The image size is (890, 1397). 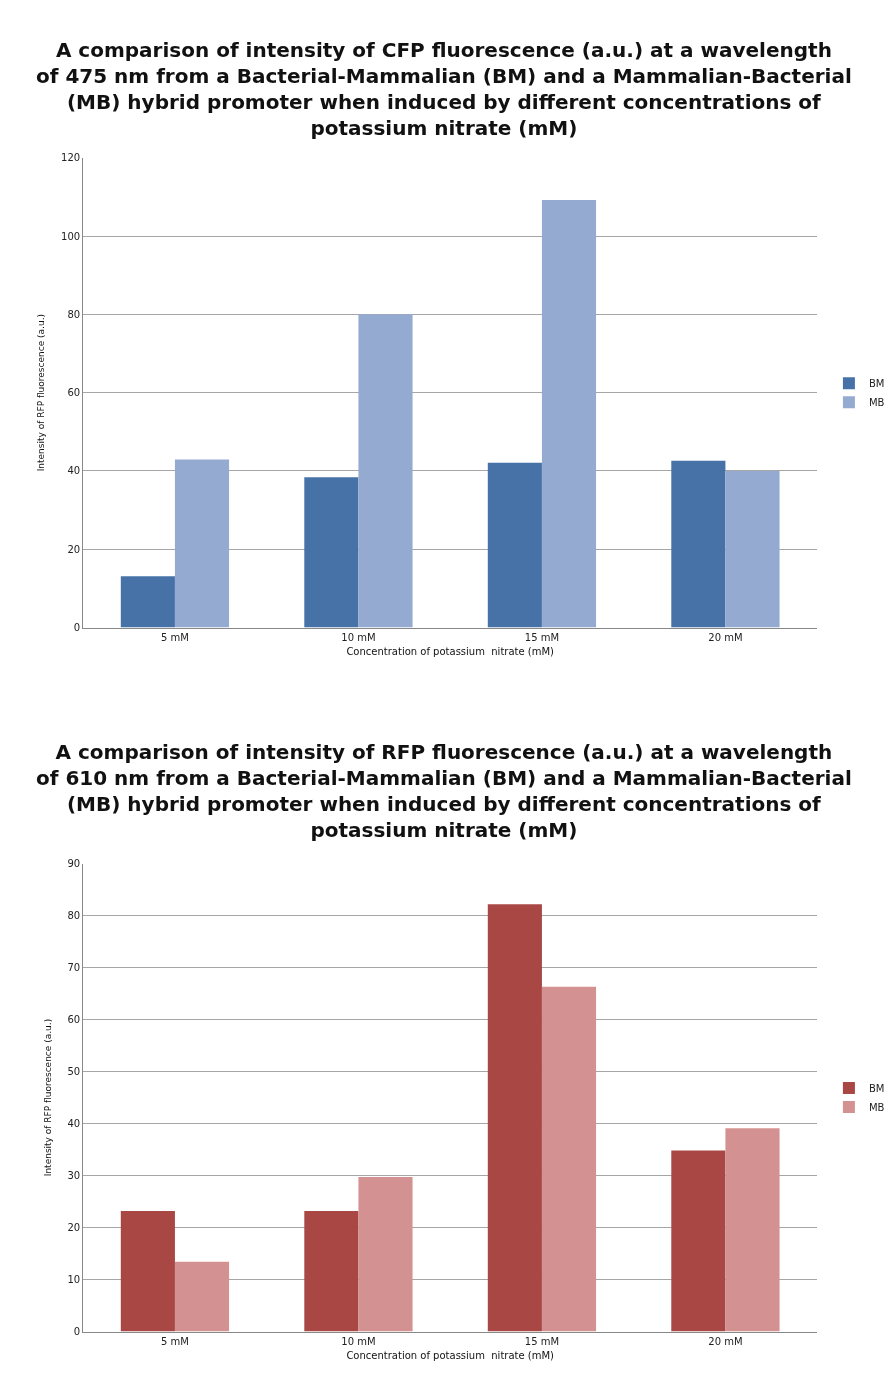 I want to click on chart-title: A comparison of intensity of RFP fluorescence (a.u.) at a wavelength of 610 nm from a Bacterial-Mammalian (BM) and a Mammalian-Bacterial (MB) hybrid promoter when induced by different concentrations of potassium nitrate (mM), so click(x=444, y=791).